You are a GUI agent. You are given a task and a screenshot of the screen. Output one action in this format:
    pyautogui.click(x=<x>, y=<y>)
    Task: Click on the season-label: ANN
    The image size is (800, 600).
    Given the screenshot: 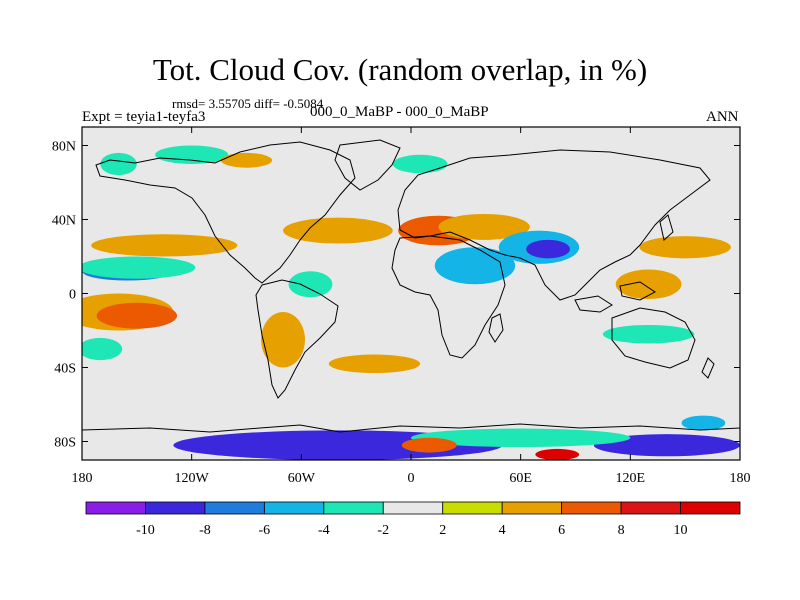 What is the action you would take?
    pyautogui.click(x=722, y=117)
    